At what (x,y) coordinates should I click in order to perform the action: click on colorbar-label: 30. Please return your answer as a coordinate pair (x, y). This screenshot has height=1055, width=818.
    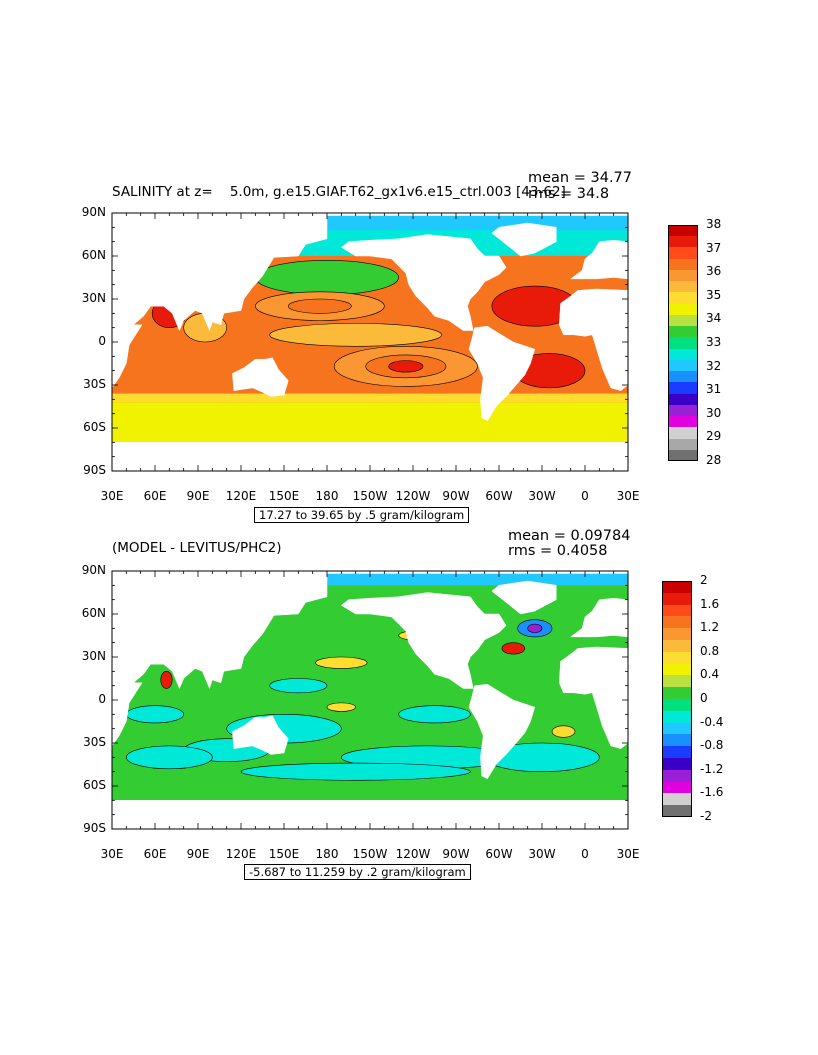
    Looking at the image, I should click on (714, 412).